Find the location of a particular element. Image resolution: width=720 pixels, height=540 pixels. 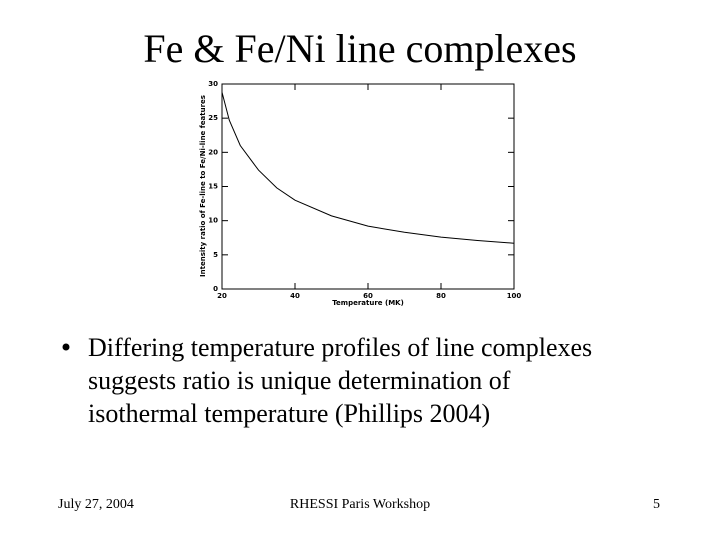

data-line is located at coordinates (368, 168).